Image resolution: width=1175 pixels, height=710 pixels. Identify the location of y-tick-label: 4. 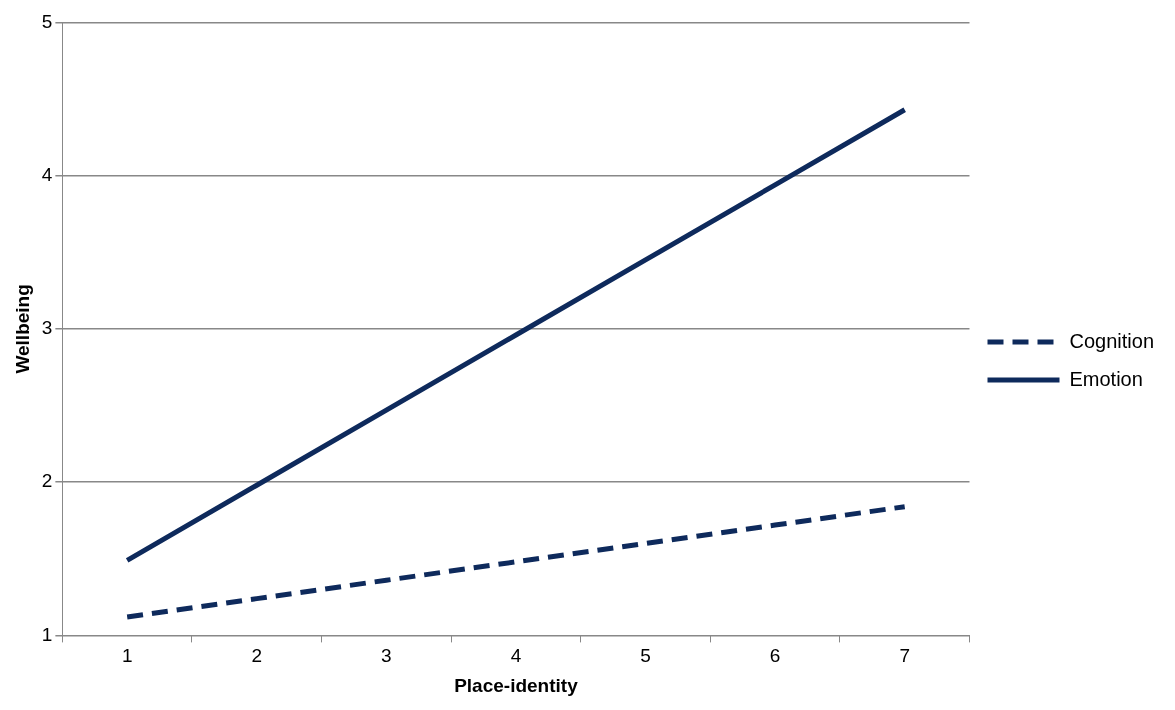
(47, 174).